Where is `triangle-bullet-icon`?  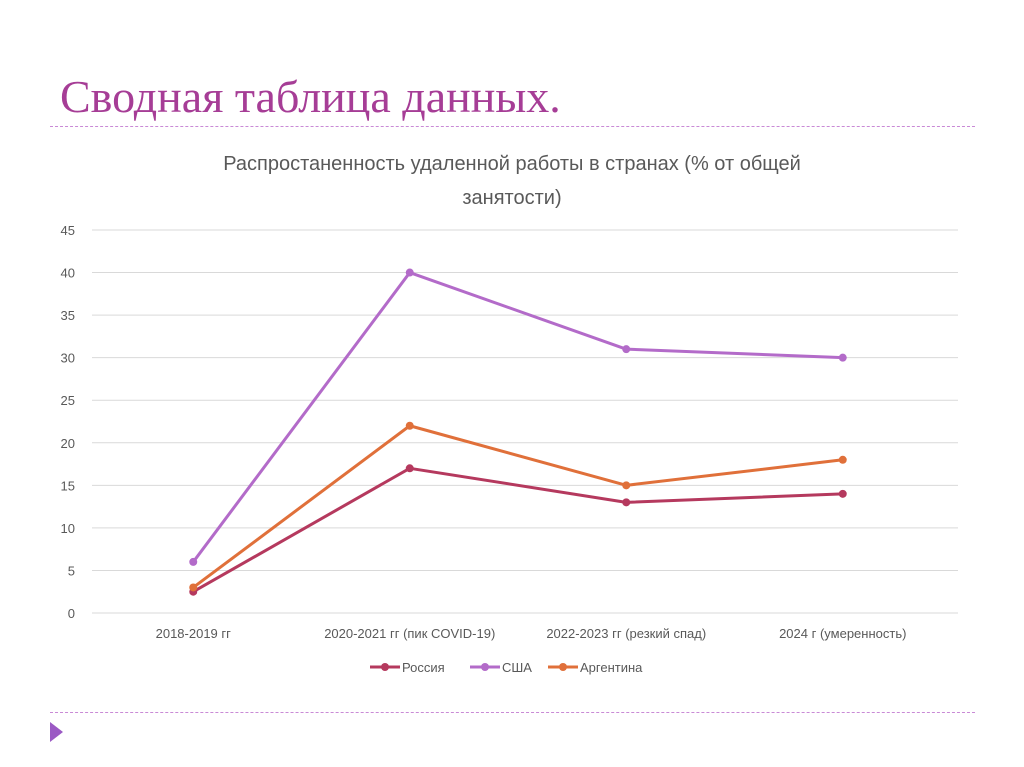 triangle-bullet-icon is located at coordinates (56, 732).